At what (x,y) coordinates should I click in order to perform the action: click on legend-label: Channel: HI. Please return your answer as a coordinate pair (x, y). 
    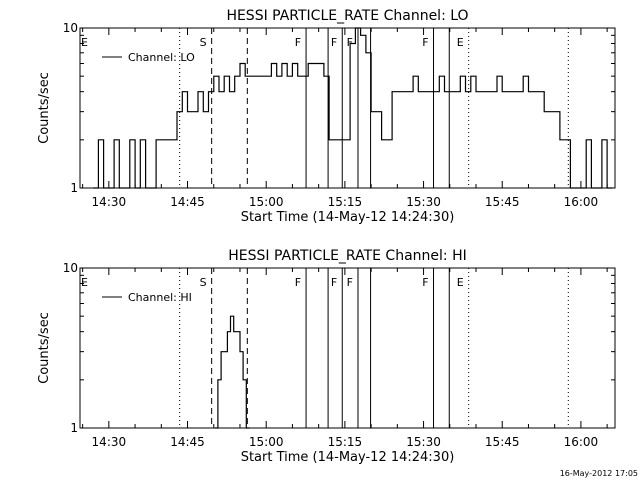
    Looking at the image, I should click on (160, 297).